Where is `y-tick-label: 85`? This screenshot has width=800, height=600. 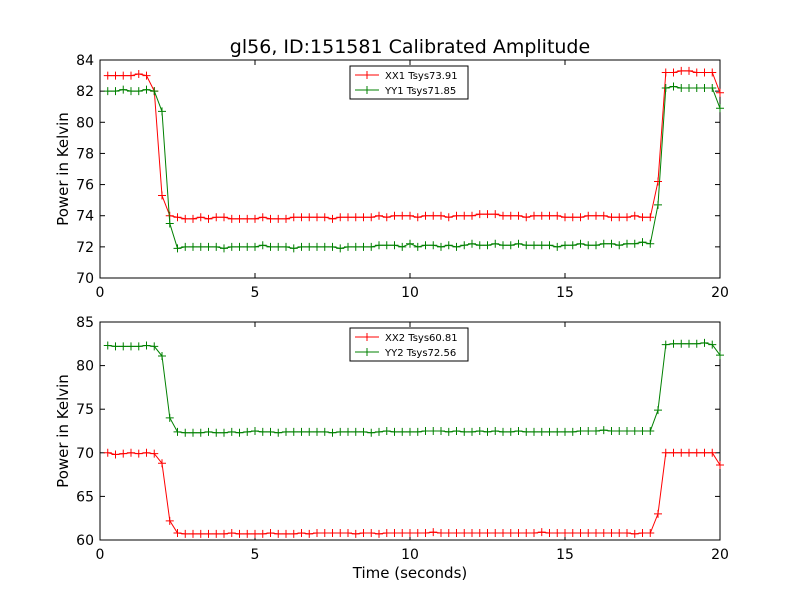 y-tick-label: 85 is located at coordinates (85, 323).